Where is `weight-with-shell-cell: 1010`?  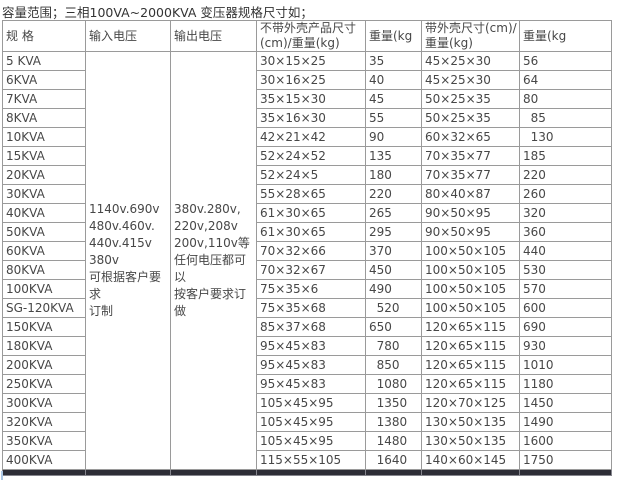 weight-with-shell-cell: 1010 is located at coordinates (565, 365).